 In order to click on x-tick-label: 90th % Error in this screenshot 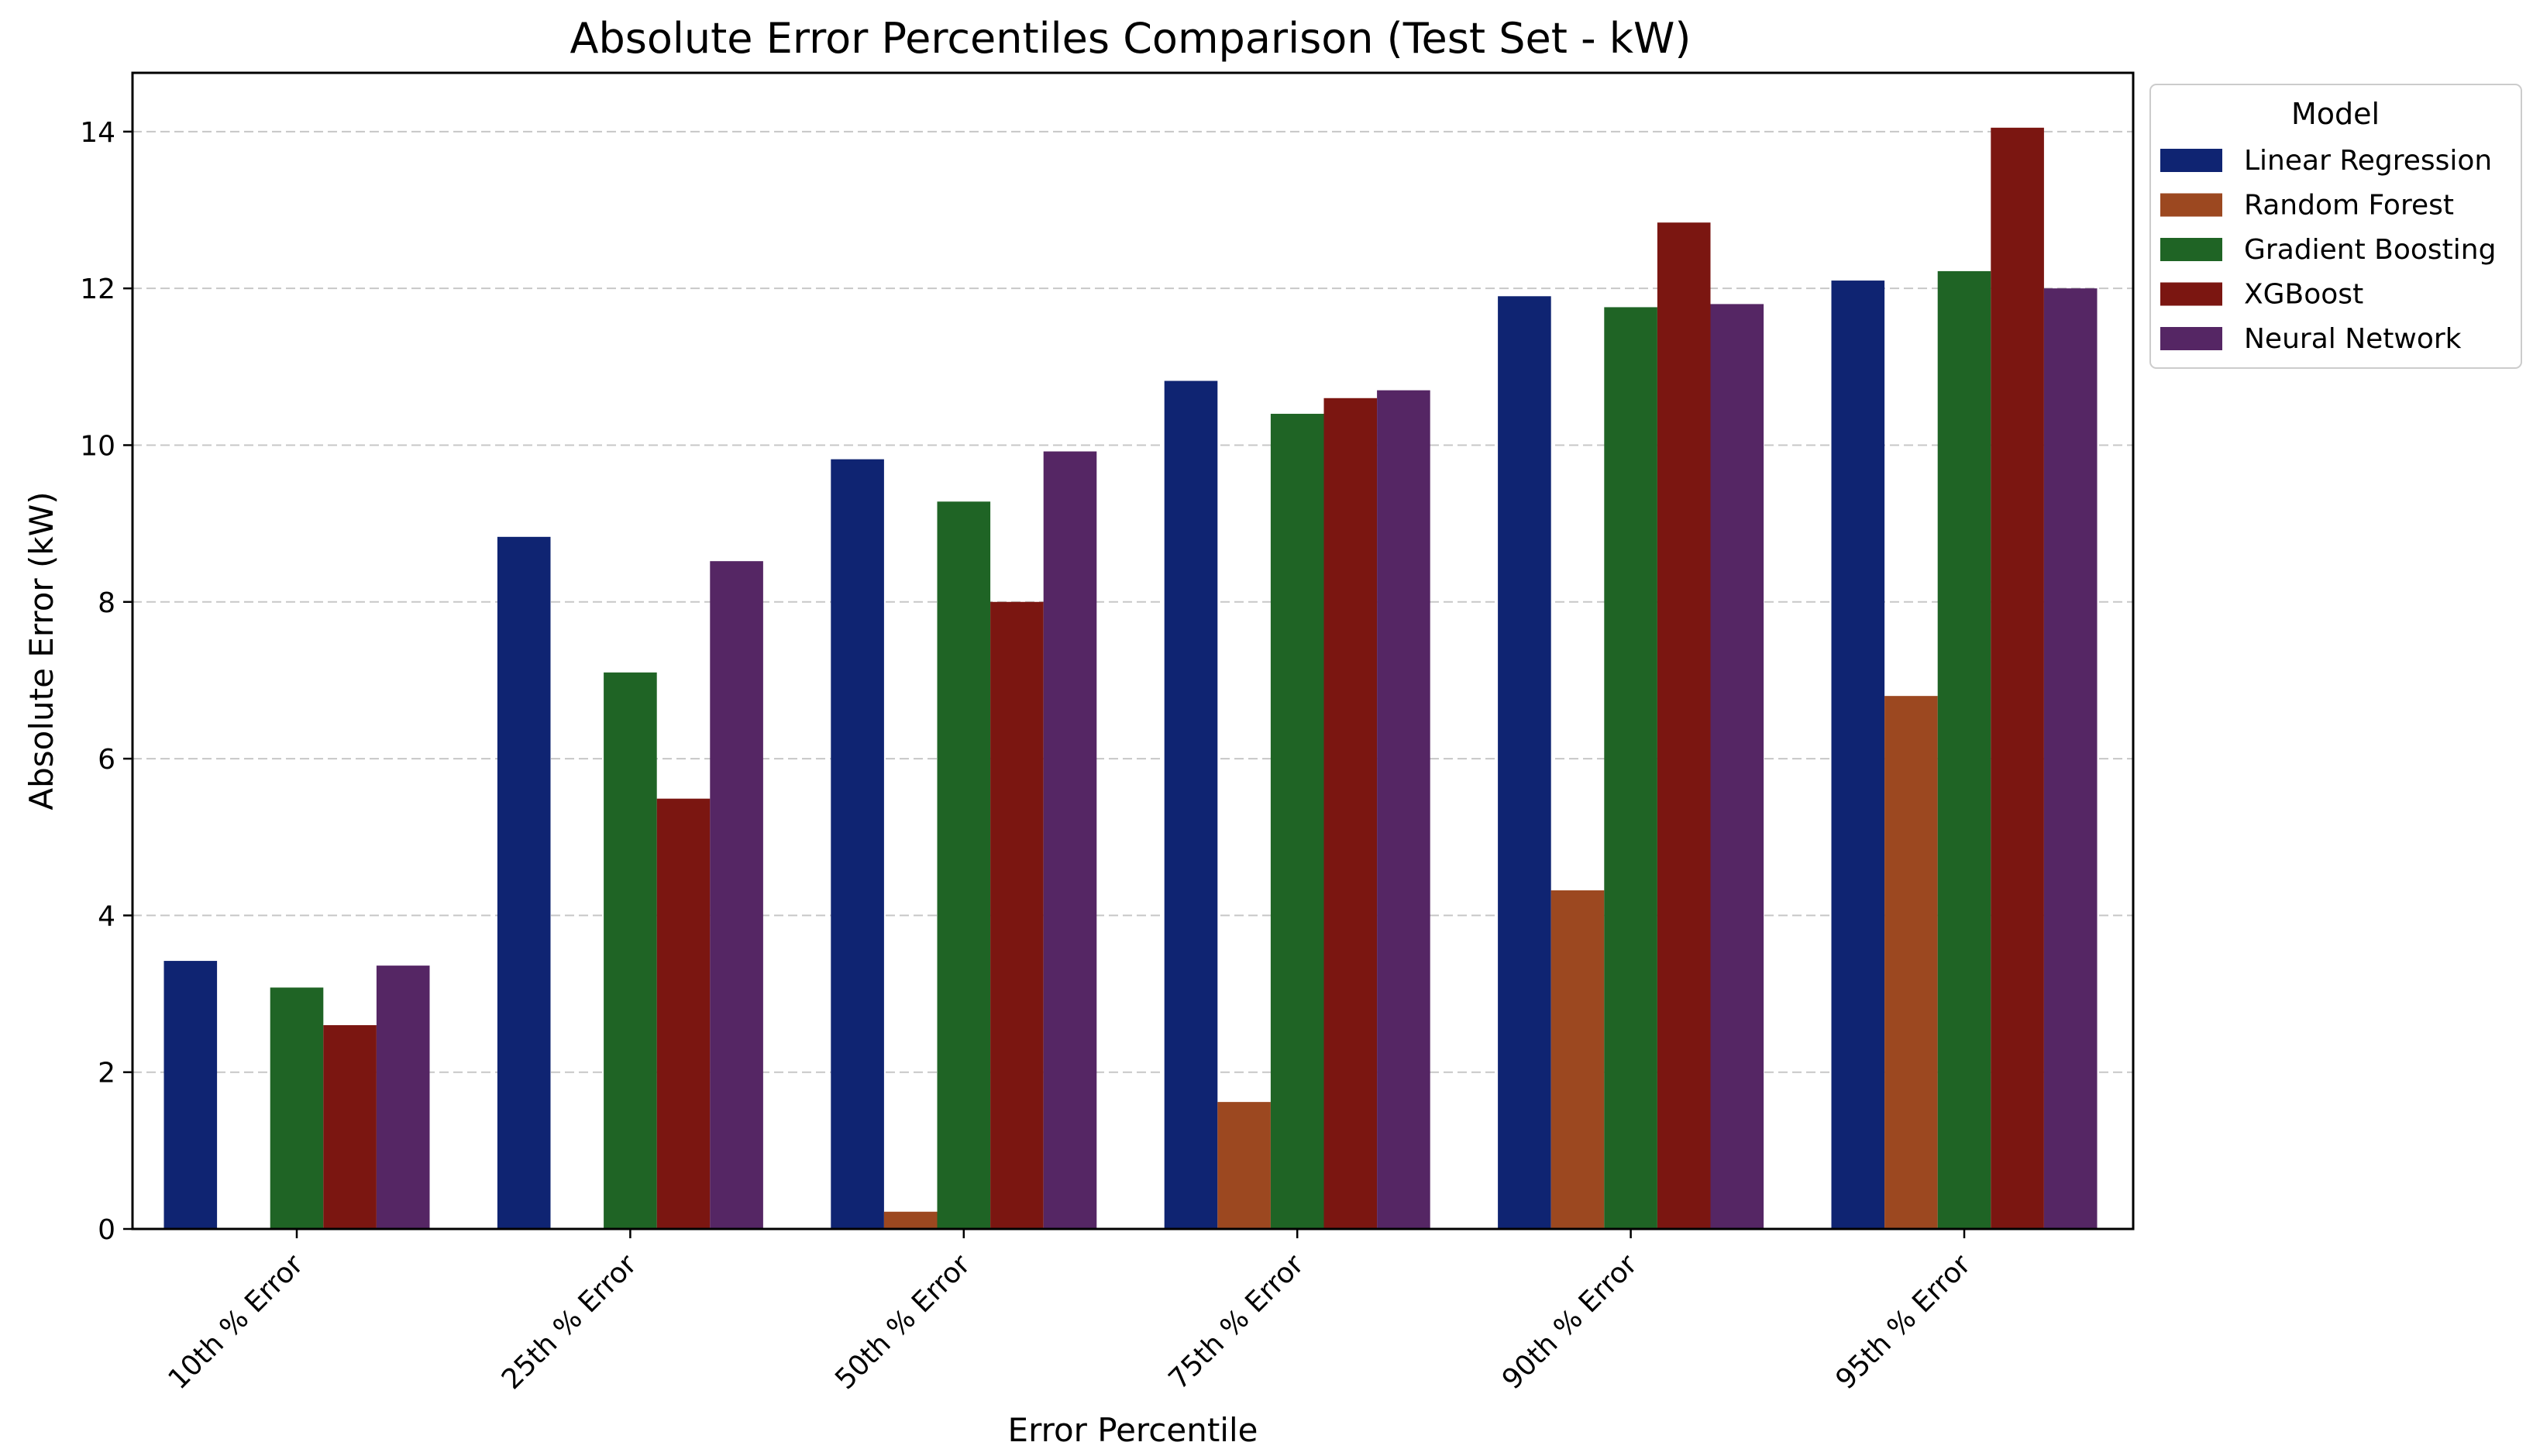, I will do `click(1569, 1322)`.